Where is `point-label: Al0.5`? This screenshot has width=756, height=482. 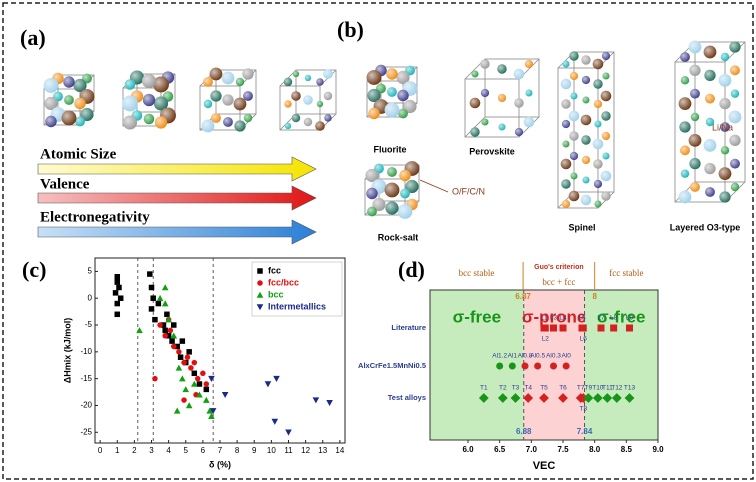 point-label: Al0.5 is located at coordinates (537, 356).